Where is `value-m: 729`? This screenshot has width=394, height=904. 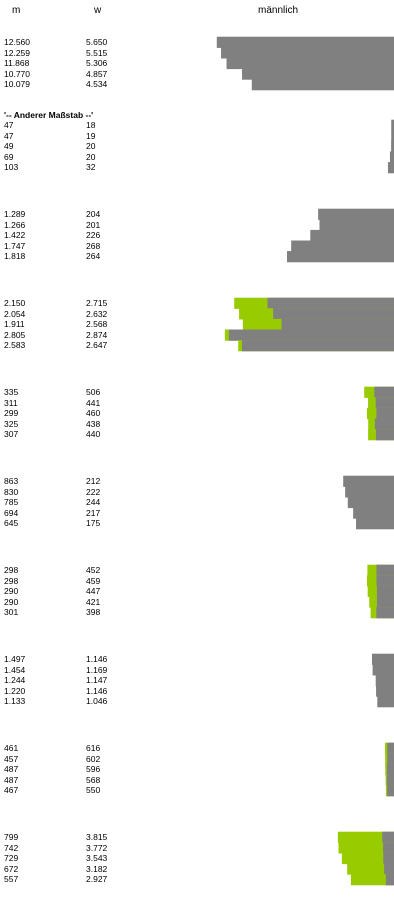
value-m: 729 is located at coordinates (11, 858).